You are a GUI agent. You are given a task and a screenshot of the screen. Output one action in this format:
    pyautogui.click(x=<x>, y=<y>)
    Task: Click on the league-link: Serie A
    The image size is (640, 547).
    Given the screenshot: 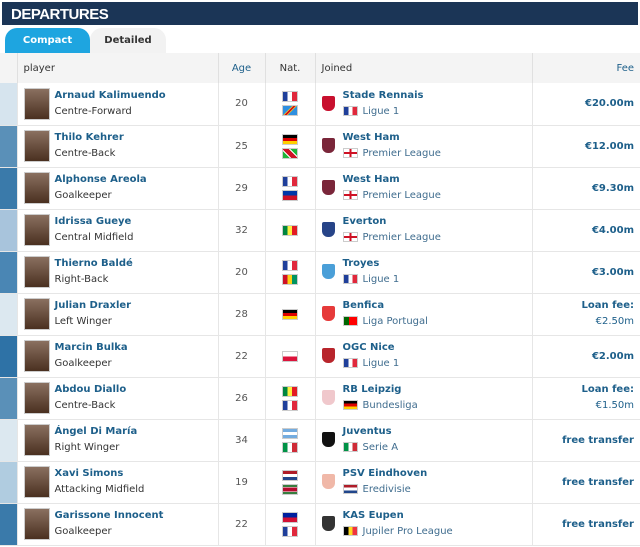 What is the action you would take?
    pyautogui.click(x=380, y=447)
    